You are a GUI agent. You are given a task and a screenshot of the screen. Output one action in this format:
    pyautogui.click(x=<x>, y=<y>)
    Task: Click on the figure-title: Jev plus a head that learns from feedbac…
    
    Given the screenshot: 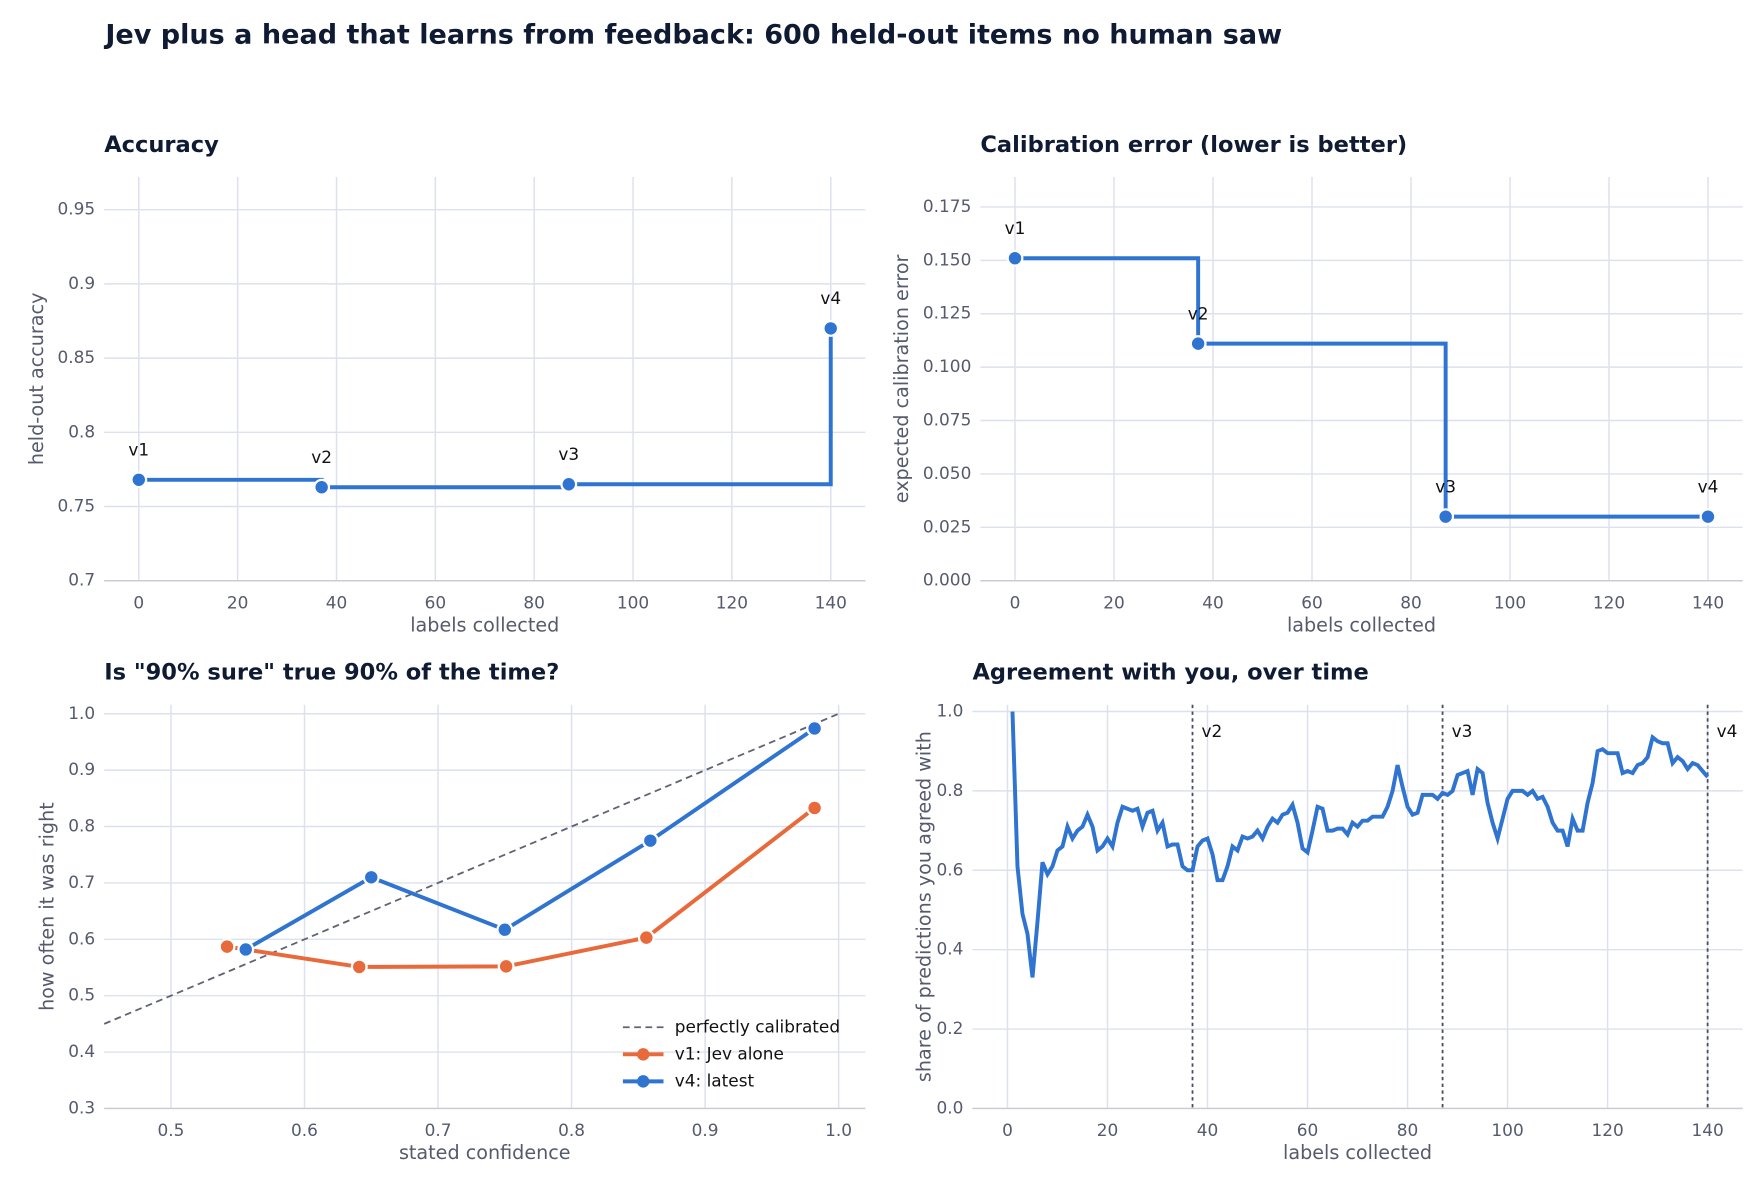 What is the action you would take?
    pyautogui.click(x=692, y=35)
    